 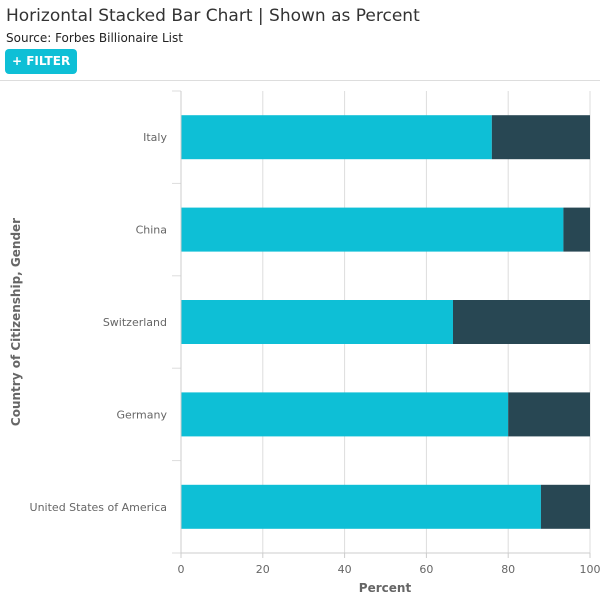 I want to click on chart-source: Source: Forbes Billionaire List, so click(x=94, y=38).